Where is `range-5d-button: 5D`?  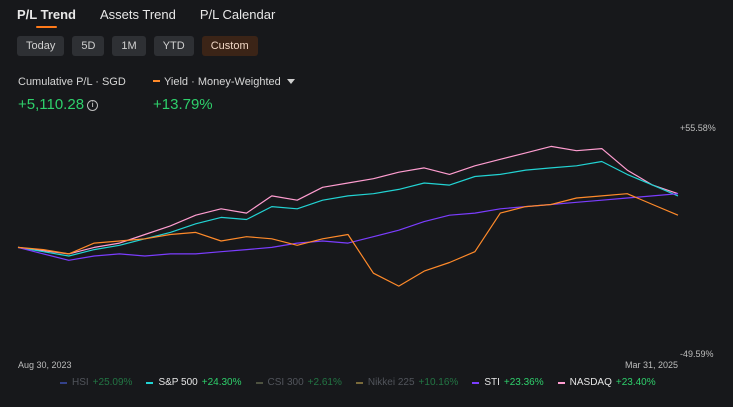
range-5d-button: 5D is located at coordinates (88, 46).